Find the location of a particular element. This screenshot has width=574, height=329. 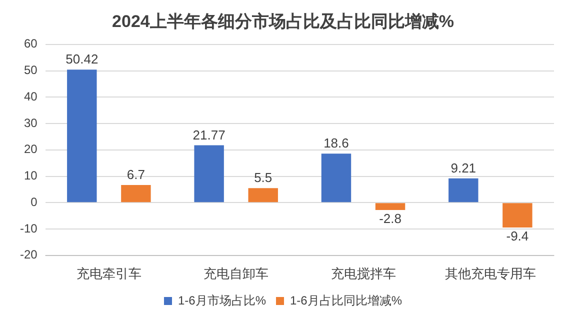

y-tick-label: 0 is located at coordinates (34, 201).